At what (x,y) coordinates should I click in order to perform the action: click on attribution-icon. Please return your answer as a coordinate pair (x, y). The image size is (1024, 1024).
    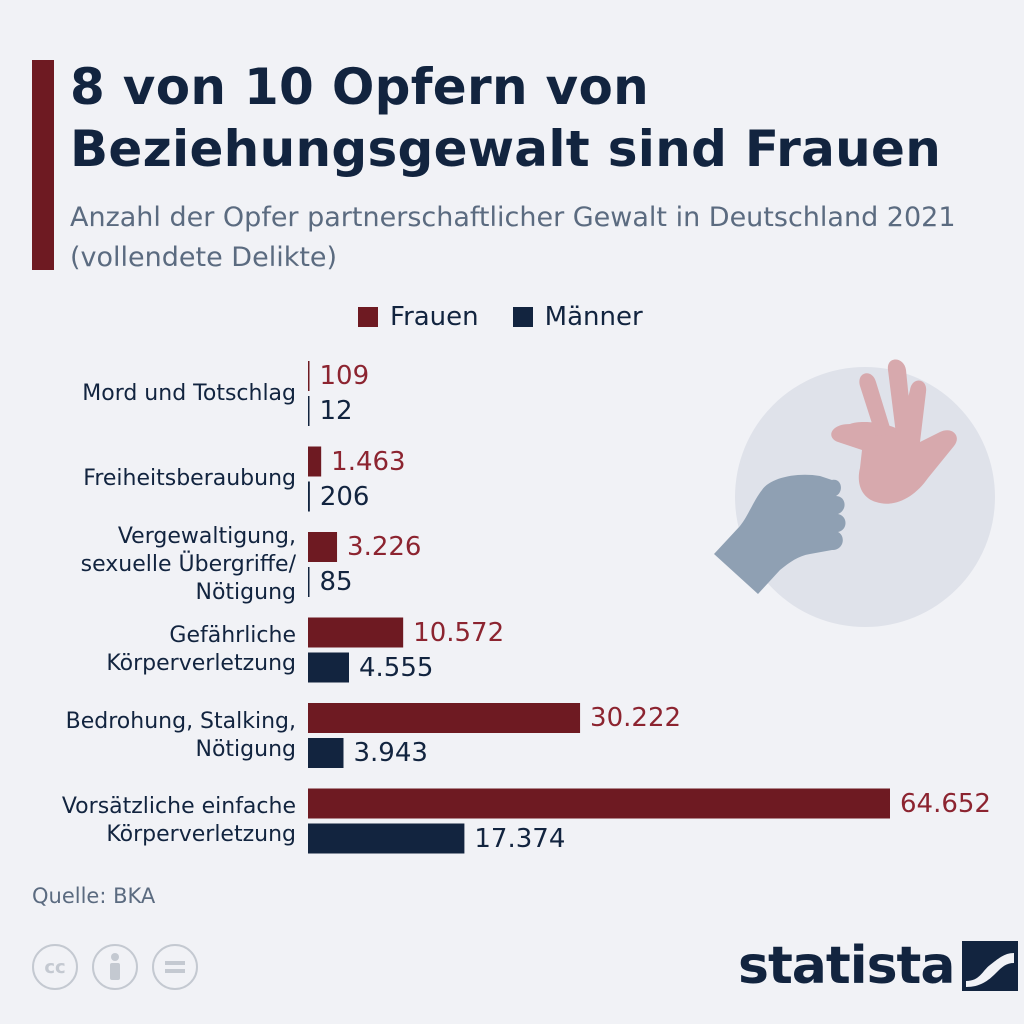
    Looking at the image, I should click on (115, 967).